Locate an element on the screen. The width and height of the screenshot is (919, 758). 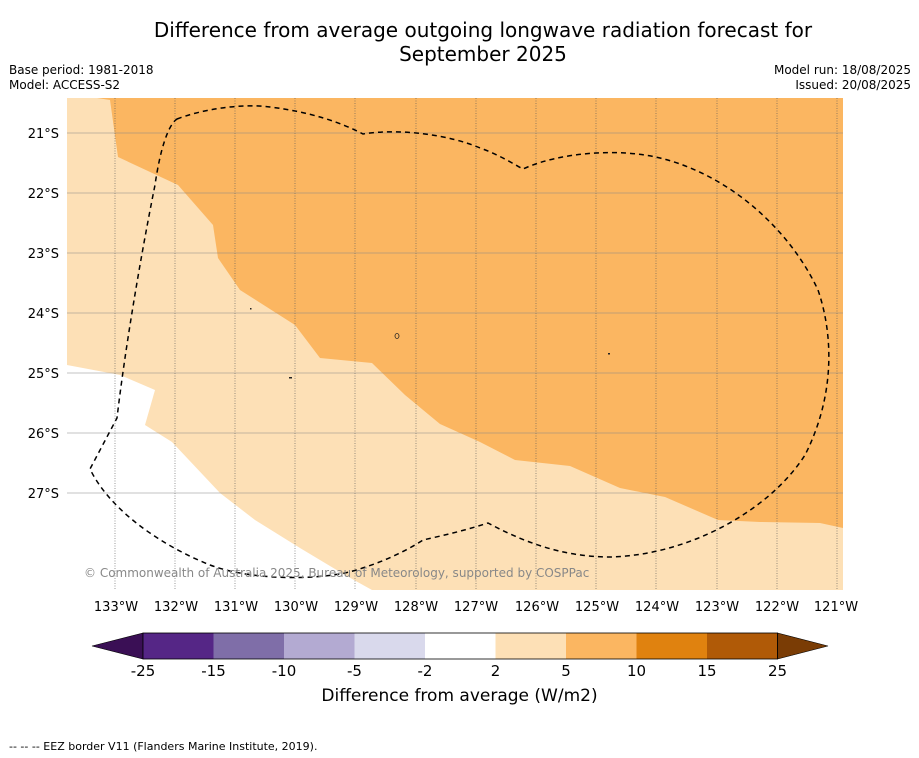
colorbar-tick: 2 is located at coordinates (496, 671).